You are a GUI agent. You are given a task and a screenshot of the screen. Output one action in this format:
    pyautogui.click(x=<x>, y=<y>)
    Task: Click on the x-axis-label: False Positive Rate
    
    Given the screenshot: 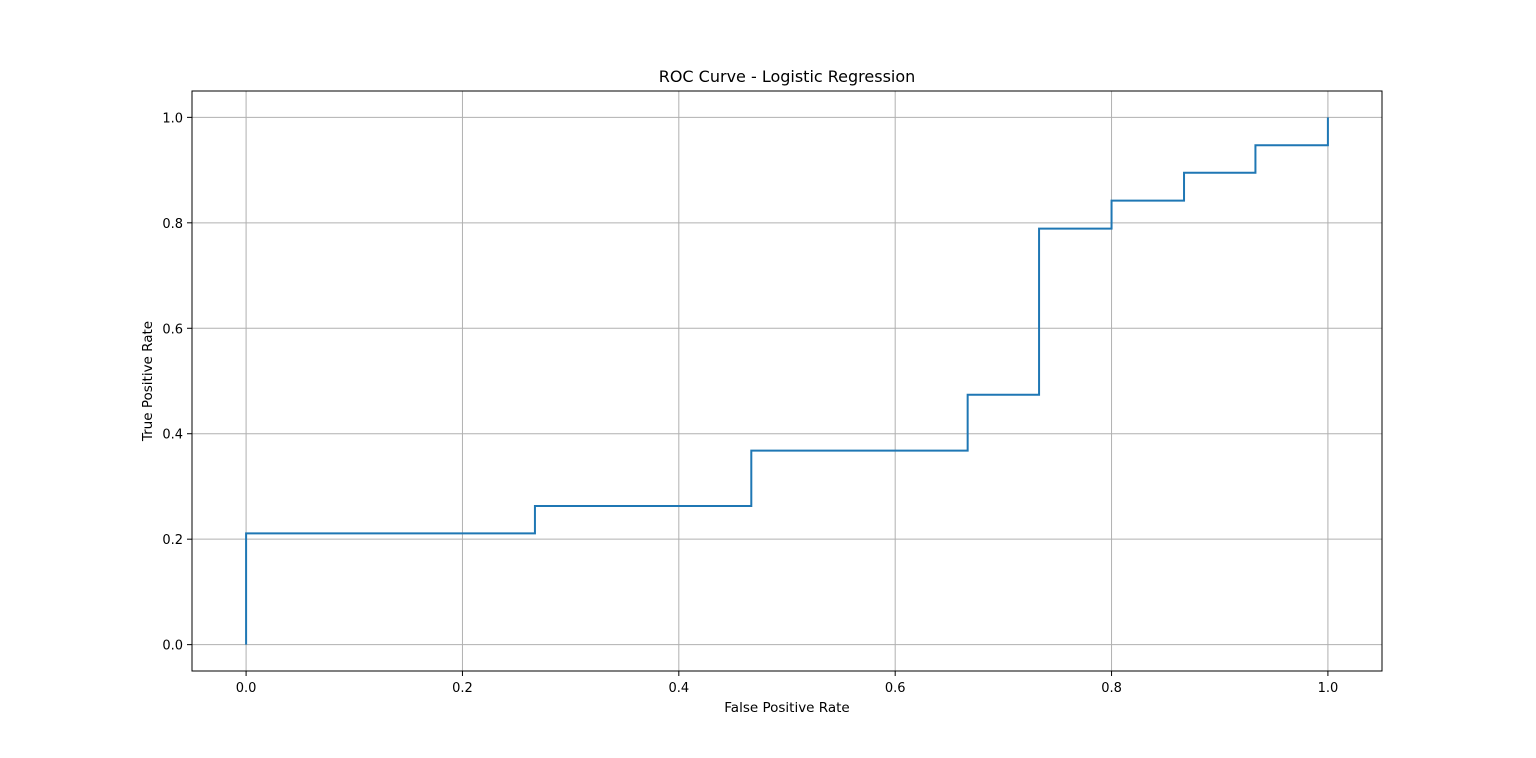 What is the action you would take?
    pyautogui.click(x=786, y=708)
    